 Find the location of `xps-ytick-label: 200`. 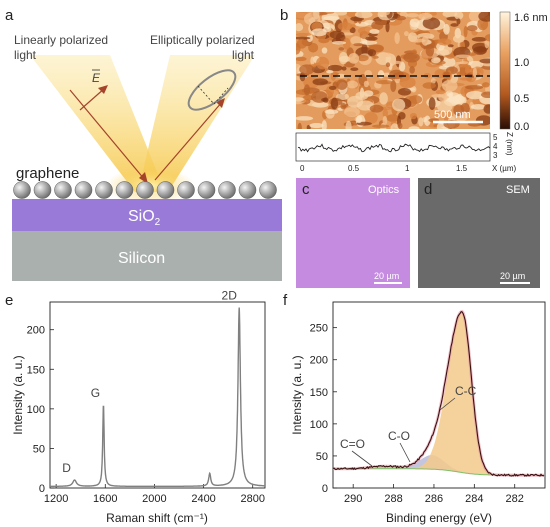

xps-ytick-label: 200 is located at coordinates (319, 361).